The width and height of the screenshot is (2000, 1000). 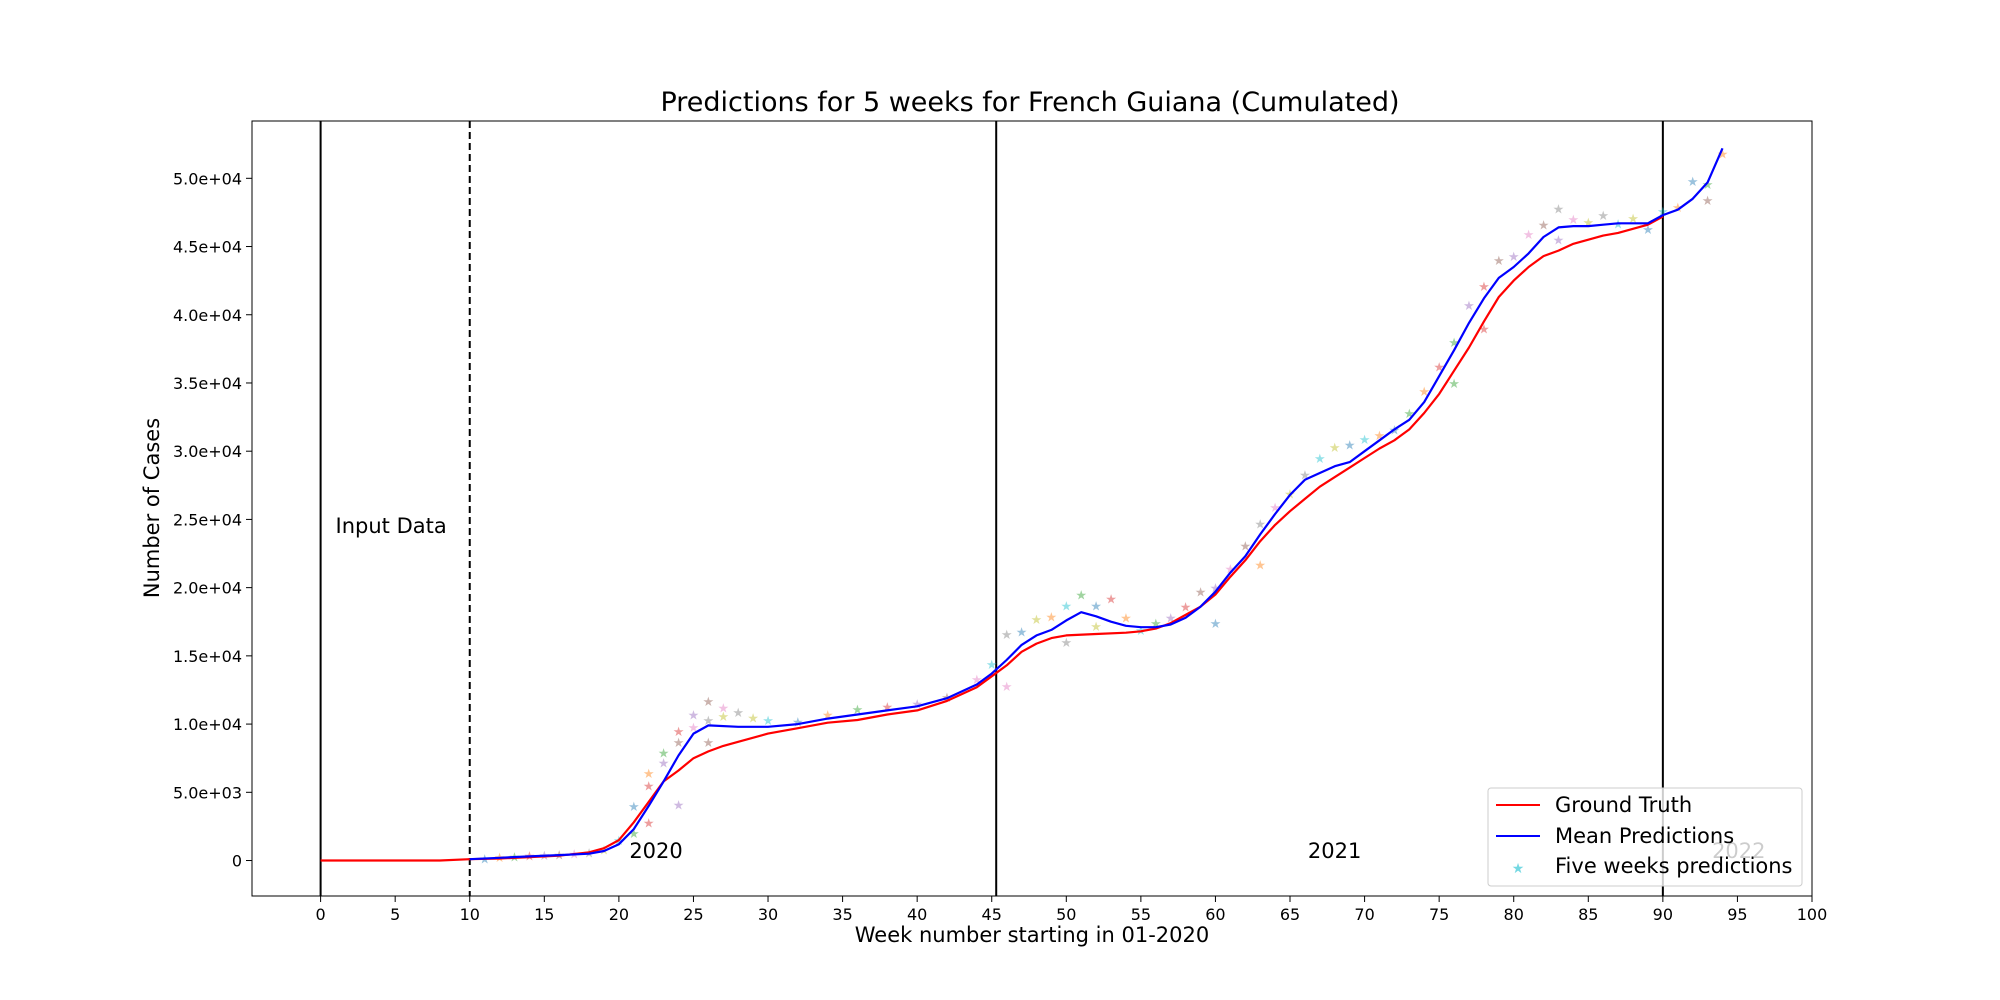 What do you see at coordinates (917, 914) in the screenshot?
I see `x-tick-label: 40` at bounding box center [917, 914].